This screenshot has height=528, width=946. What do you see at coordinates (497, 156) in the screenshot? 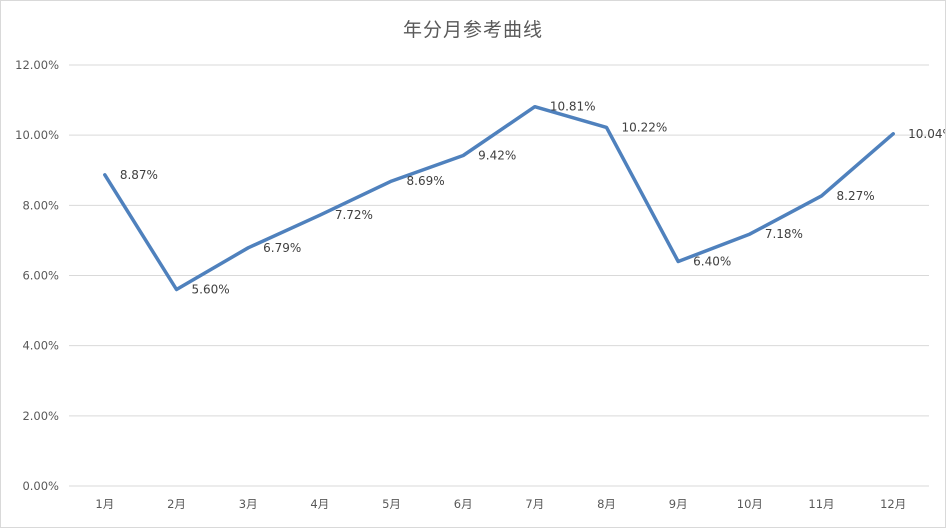
I see `data-label: 9.42%` at bounding box center [497, 156].